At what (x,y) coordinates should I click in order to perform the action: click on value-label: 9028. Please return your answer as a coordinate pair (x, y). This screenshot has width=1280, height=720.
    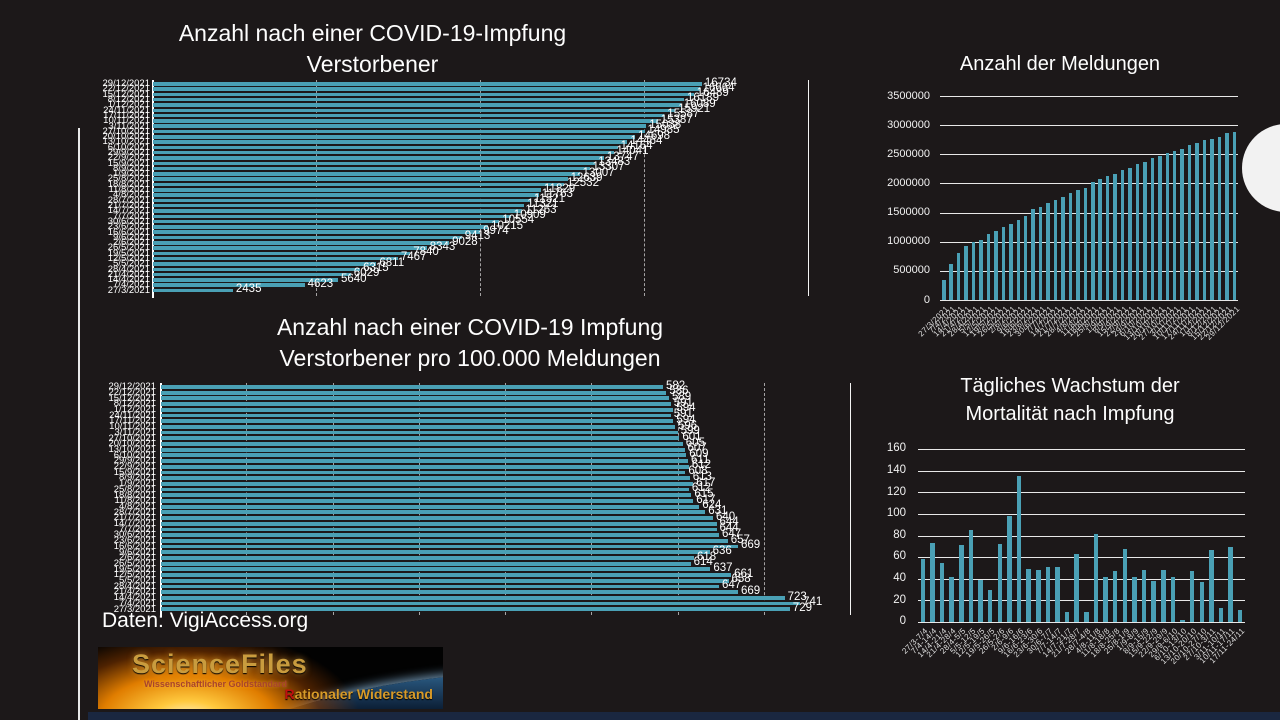
    Looking at the image, I should click on (465, 241).